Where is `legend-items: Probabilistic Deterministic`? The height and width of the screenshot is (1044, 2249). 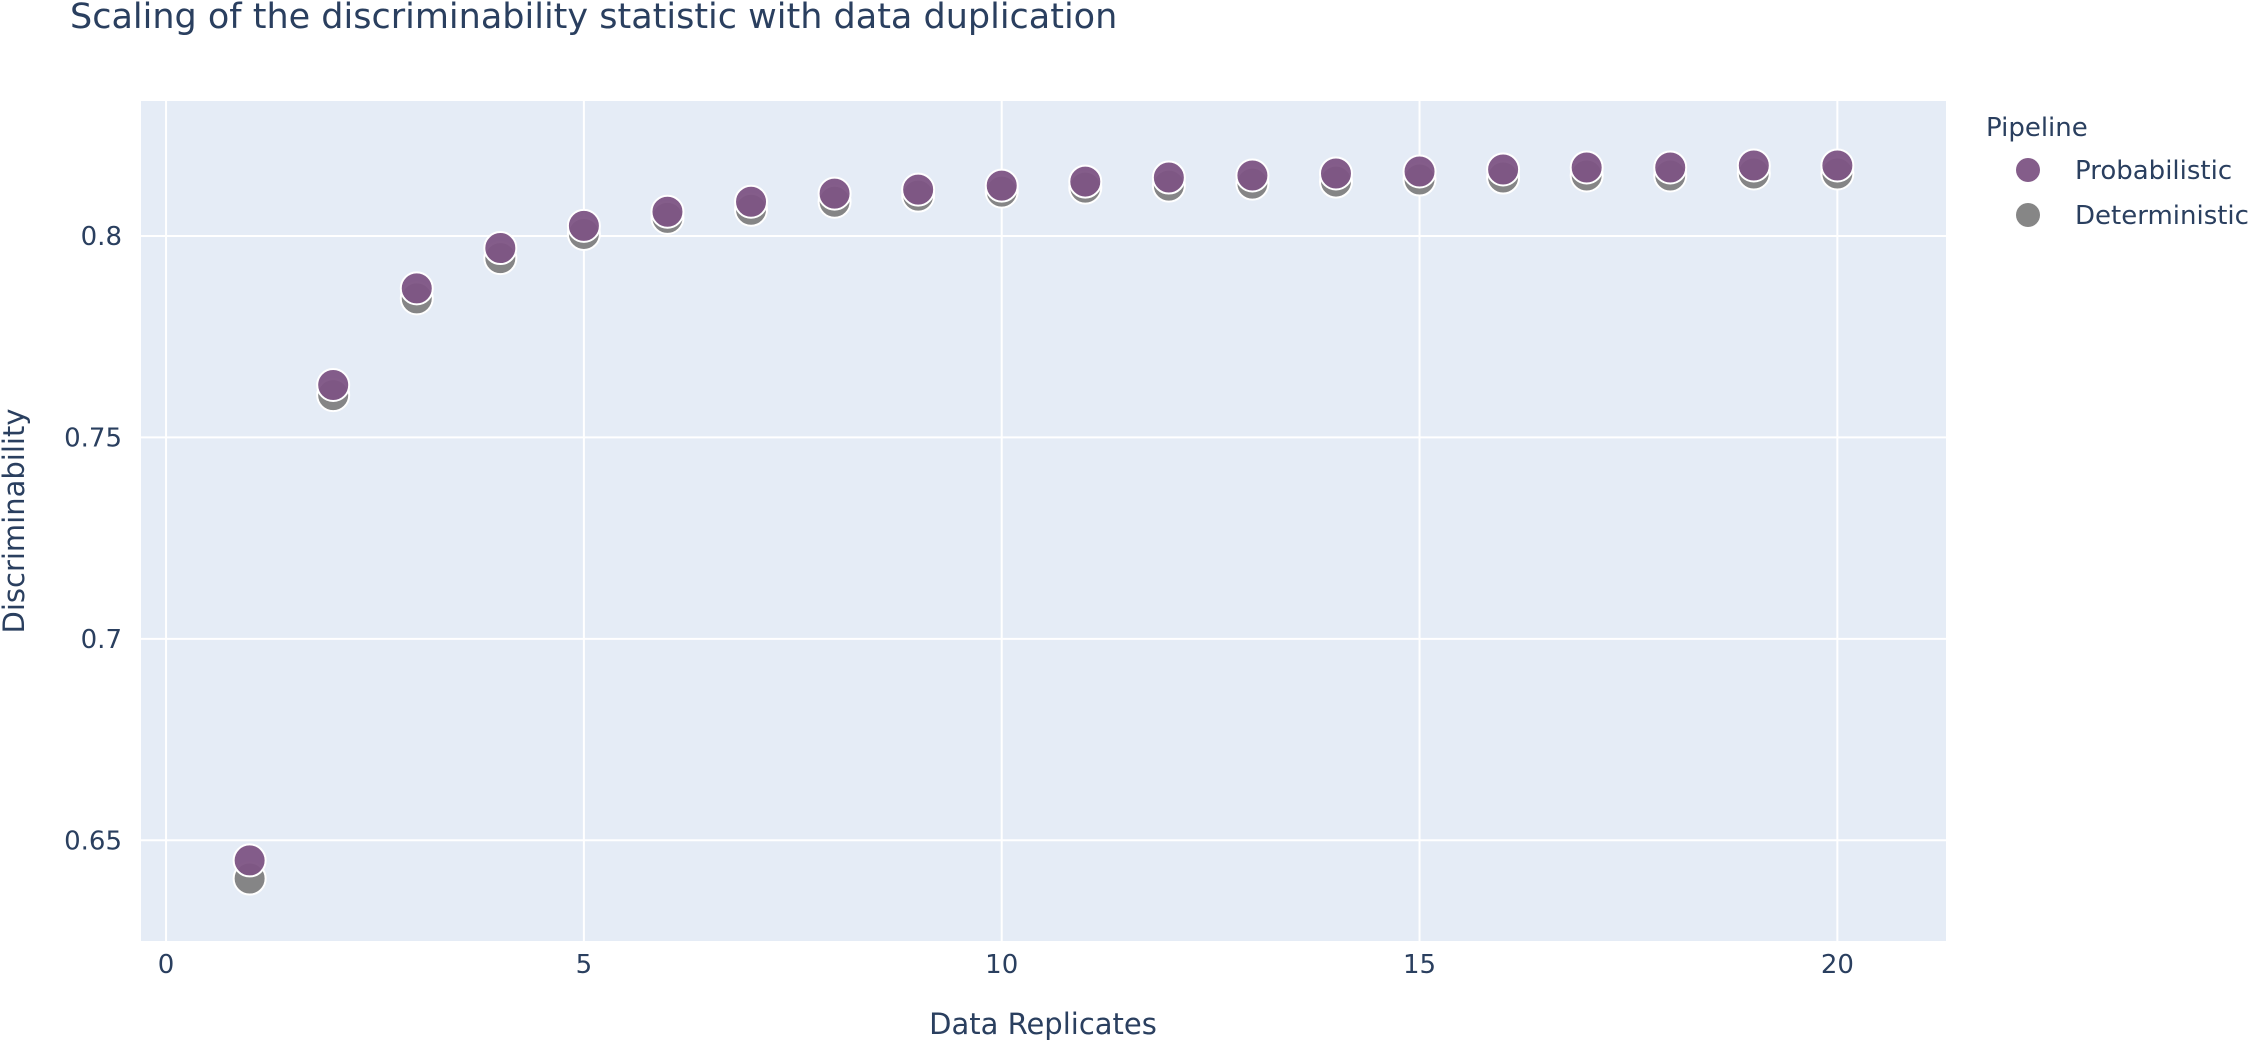 legend-items: Probabilistic Deterministic is located at coordinates (2132, 193).